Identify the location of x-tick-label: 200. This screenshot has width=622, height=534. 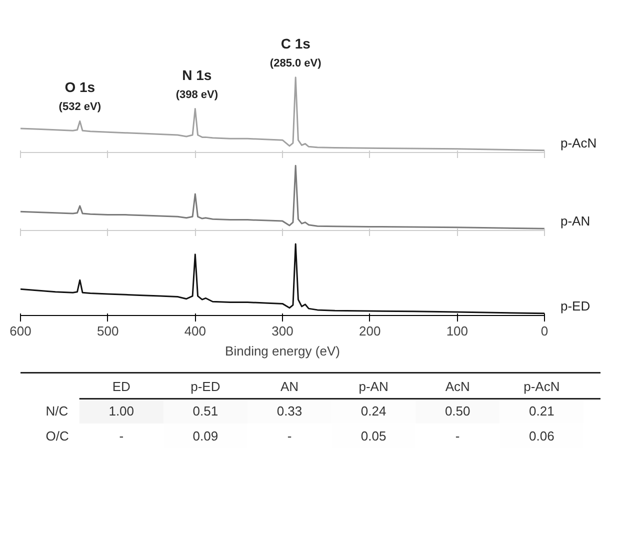
(369, 331).